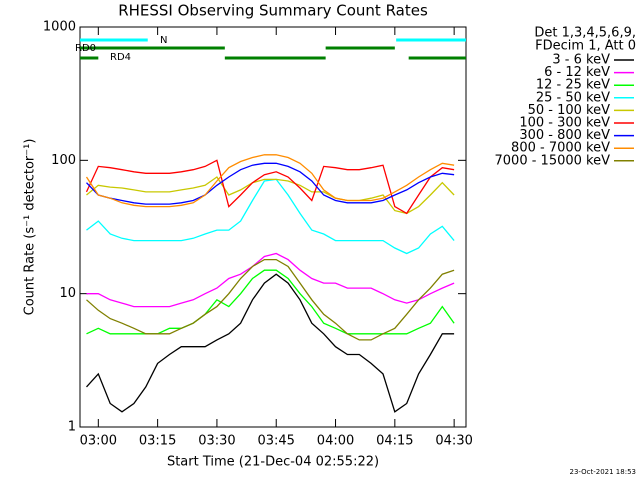 Image resolution: width=640 pixels, height=480 pixels. What do you see at coordinates (120, 57) in the screenshot?
I see `flag-label: RD4` at bounding box center [120, 57].